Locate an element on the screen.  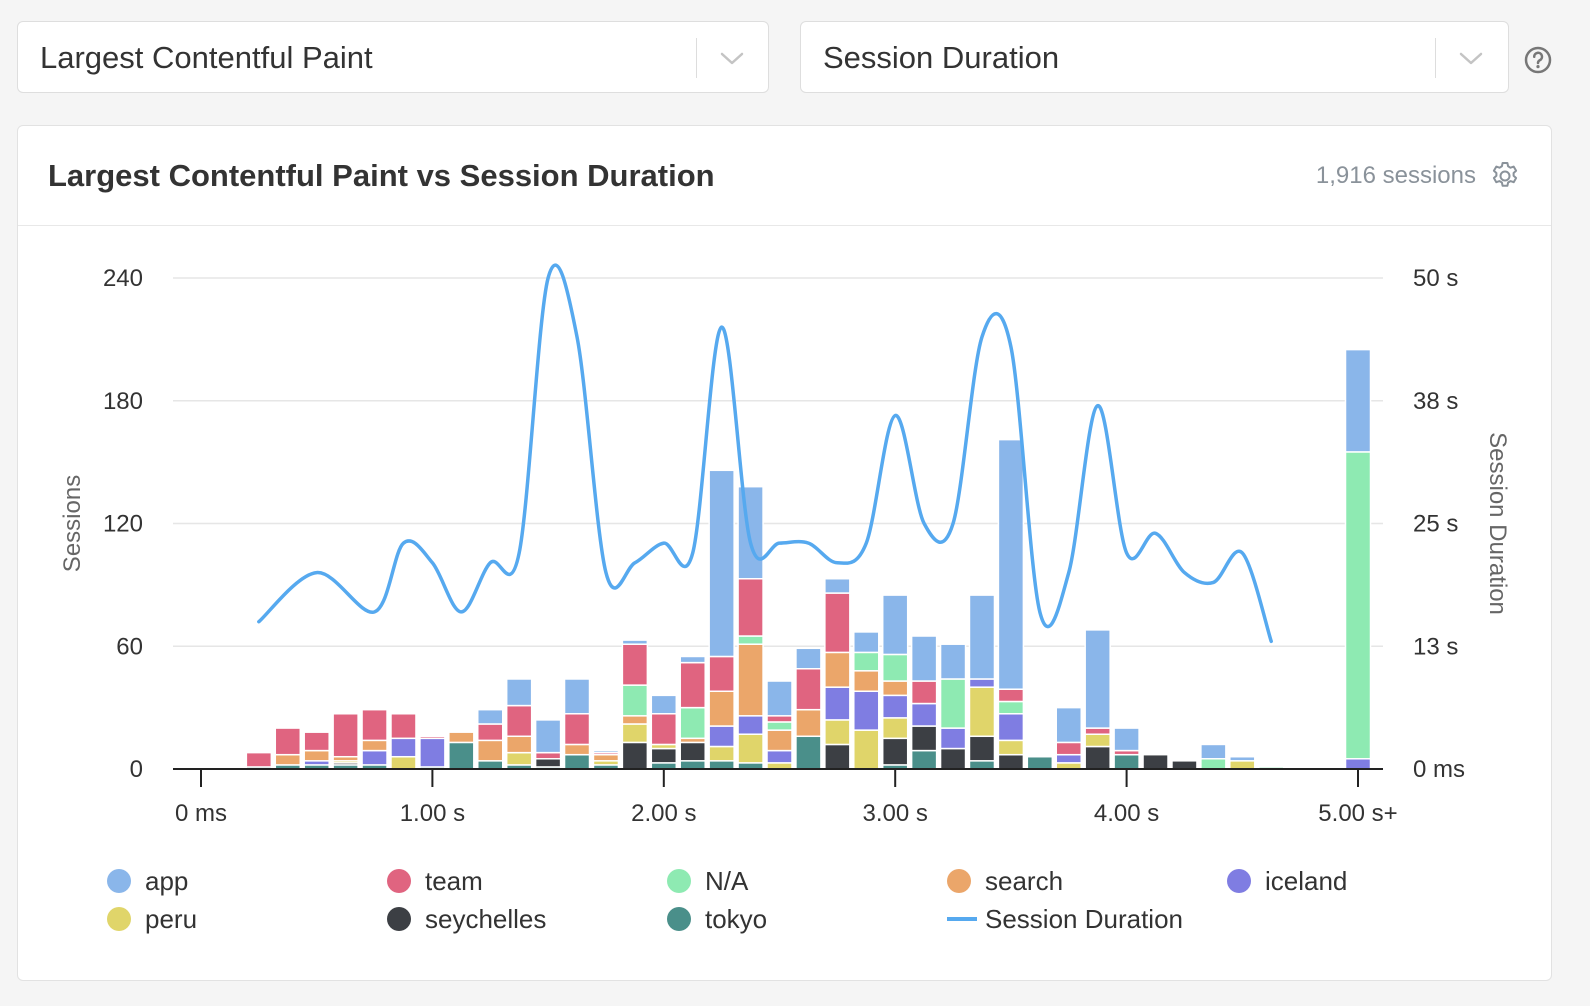
y-tick-label: 180 is located at coordinates (123, 401).